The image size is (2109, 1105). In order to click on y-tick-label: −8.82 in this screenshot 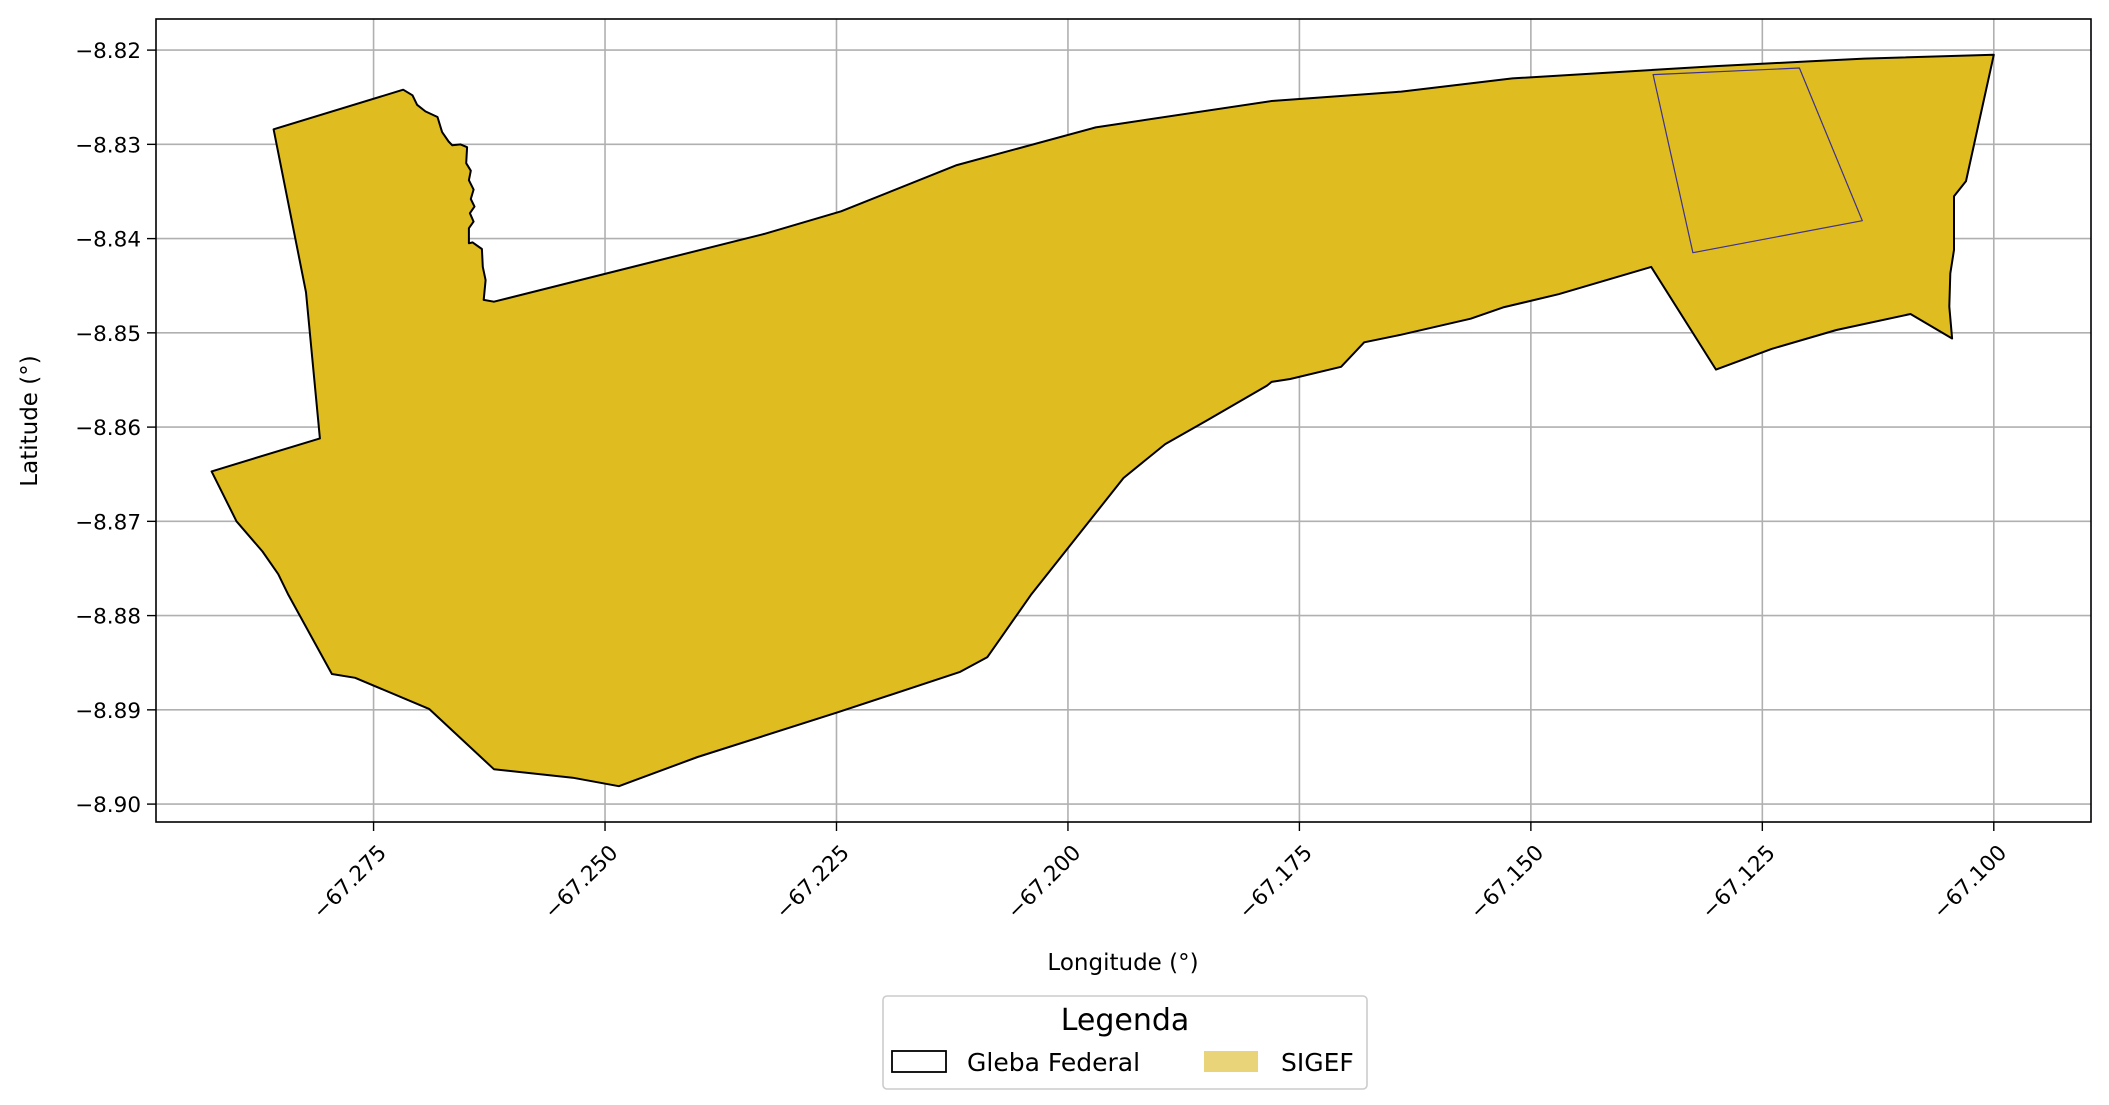, I will do `click(108, 51)`.